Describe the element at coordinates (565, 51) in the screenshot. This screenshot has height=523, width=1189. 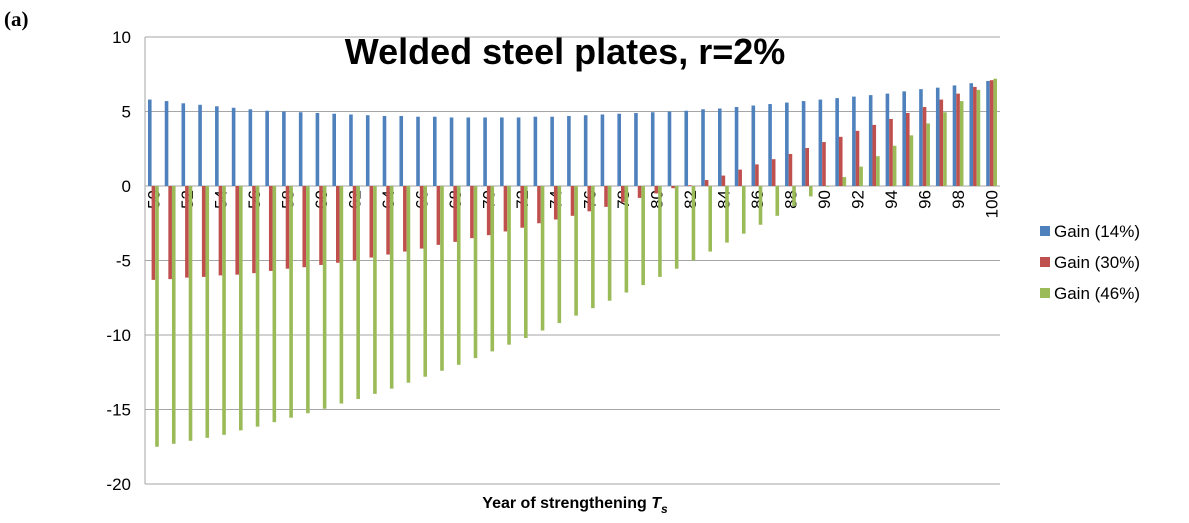
I see `chart-title: Welded steel plates, r=2%` at that location.